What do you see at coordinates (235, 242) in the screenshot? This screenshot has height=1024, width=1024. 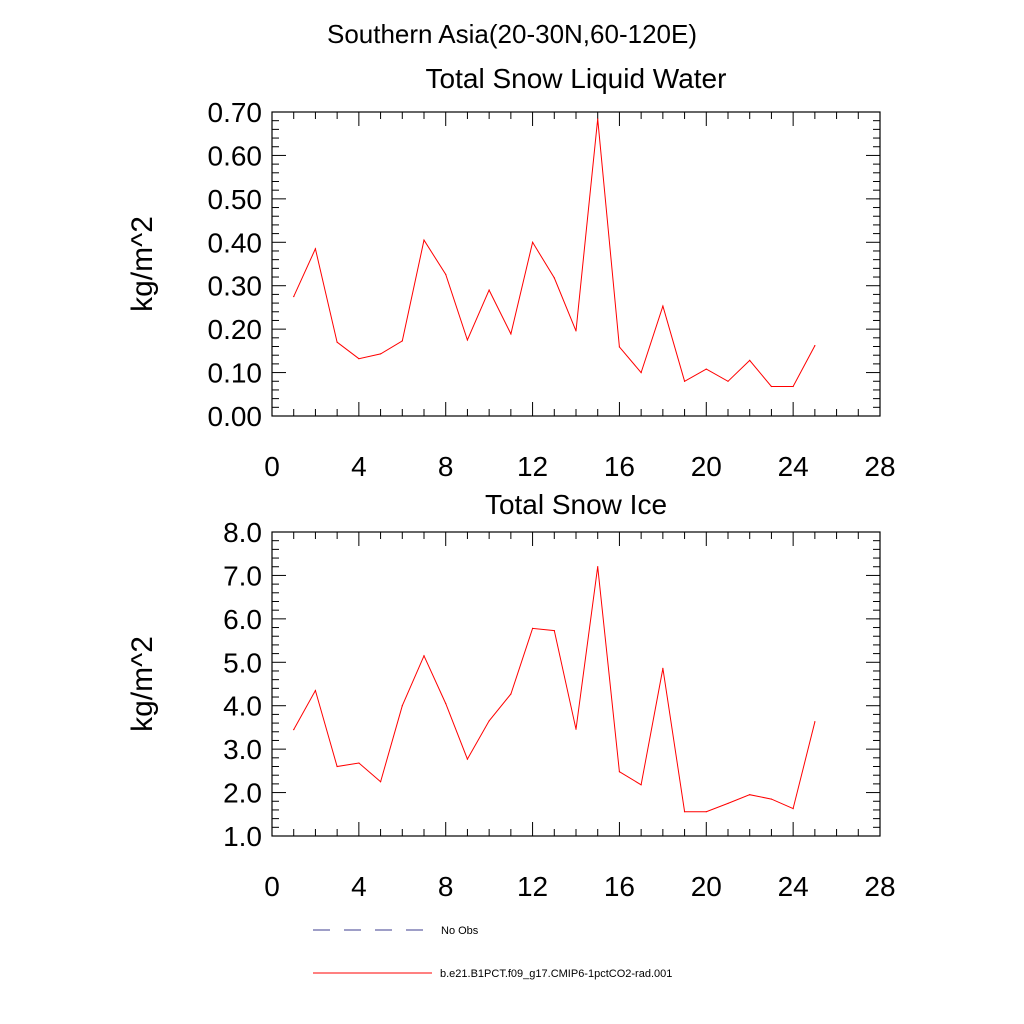 I see `y-tick-label: 0.40` at bounding box center [235, 242].